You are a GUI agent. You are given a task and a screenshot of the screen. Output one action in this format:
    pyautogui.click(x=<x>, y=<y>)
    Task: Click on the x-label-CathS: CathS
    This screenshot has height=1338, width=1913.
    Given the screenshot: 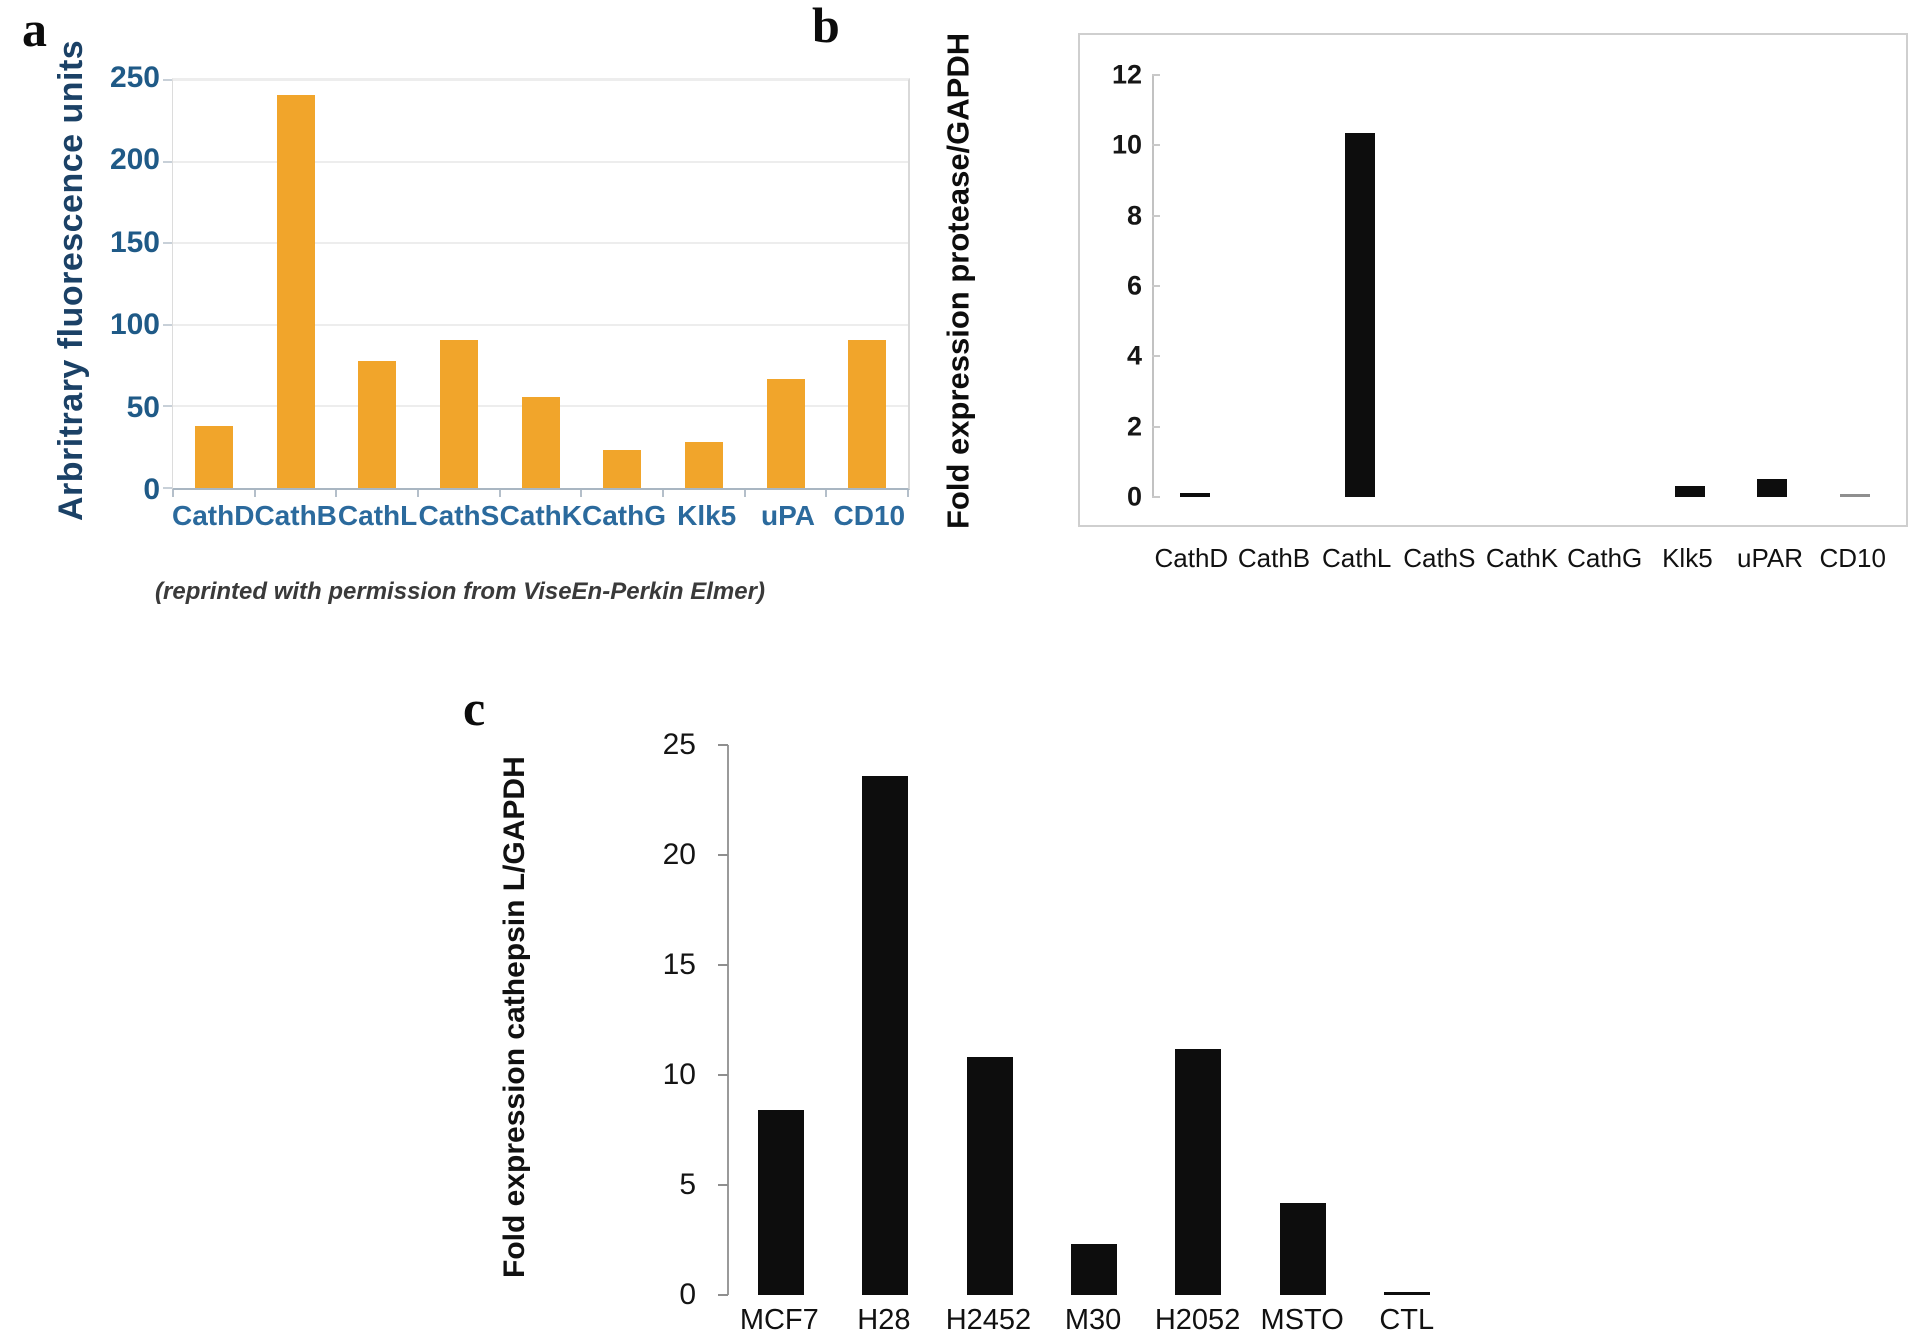 What is the action you would take?
    pyautogui.click(x=459, y=515)
    